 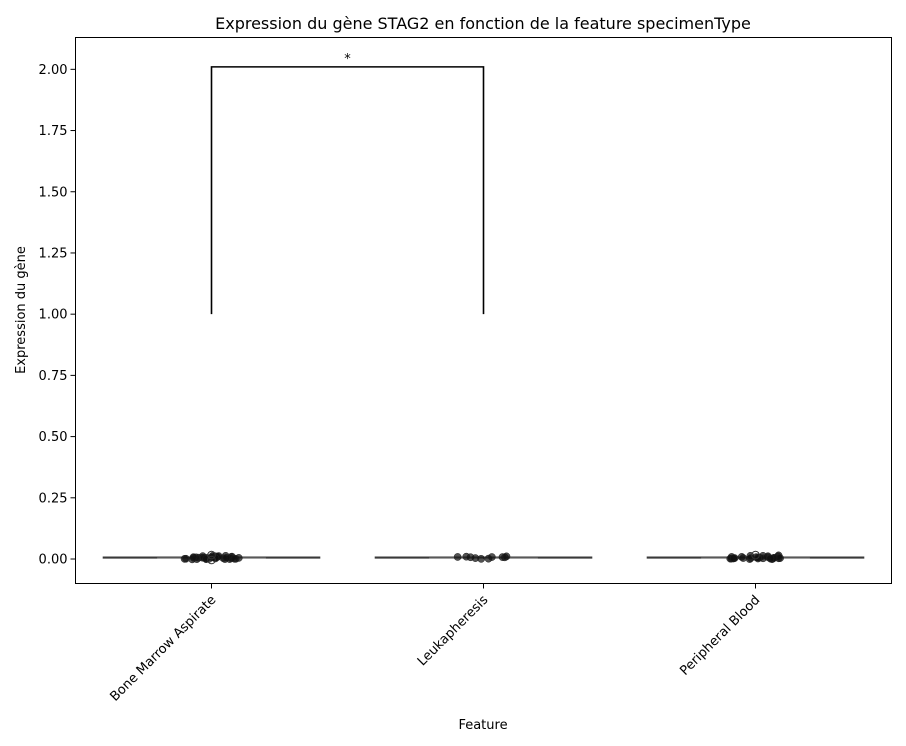 What do you see at coordinates (53, 376) in the screenshot?
I see `y-tick-label: 0.75` at bounding box center [53, 376].